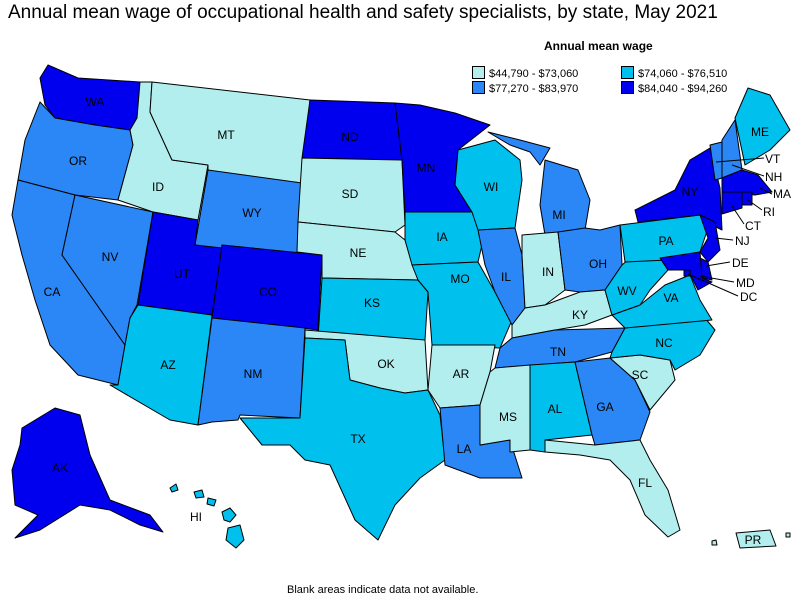 This screenshot has width=800, height=600. I want to click on state-label-VT: VT, so click(773, 159).